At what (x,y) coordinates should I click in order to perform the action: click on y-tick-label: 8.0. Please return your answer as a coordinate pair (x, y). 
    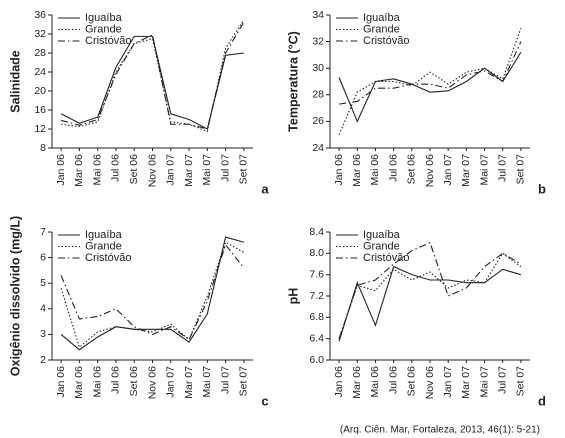
    Looking at the image, I should click on (316, 253).